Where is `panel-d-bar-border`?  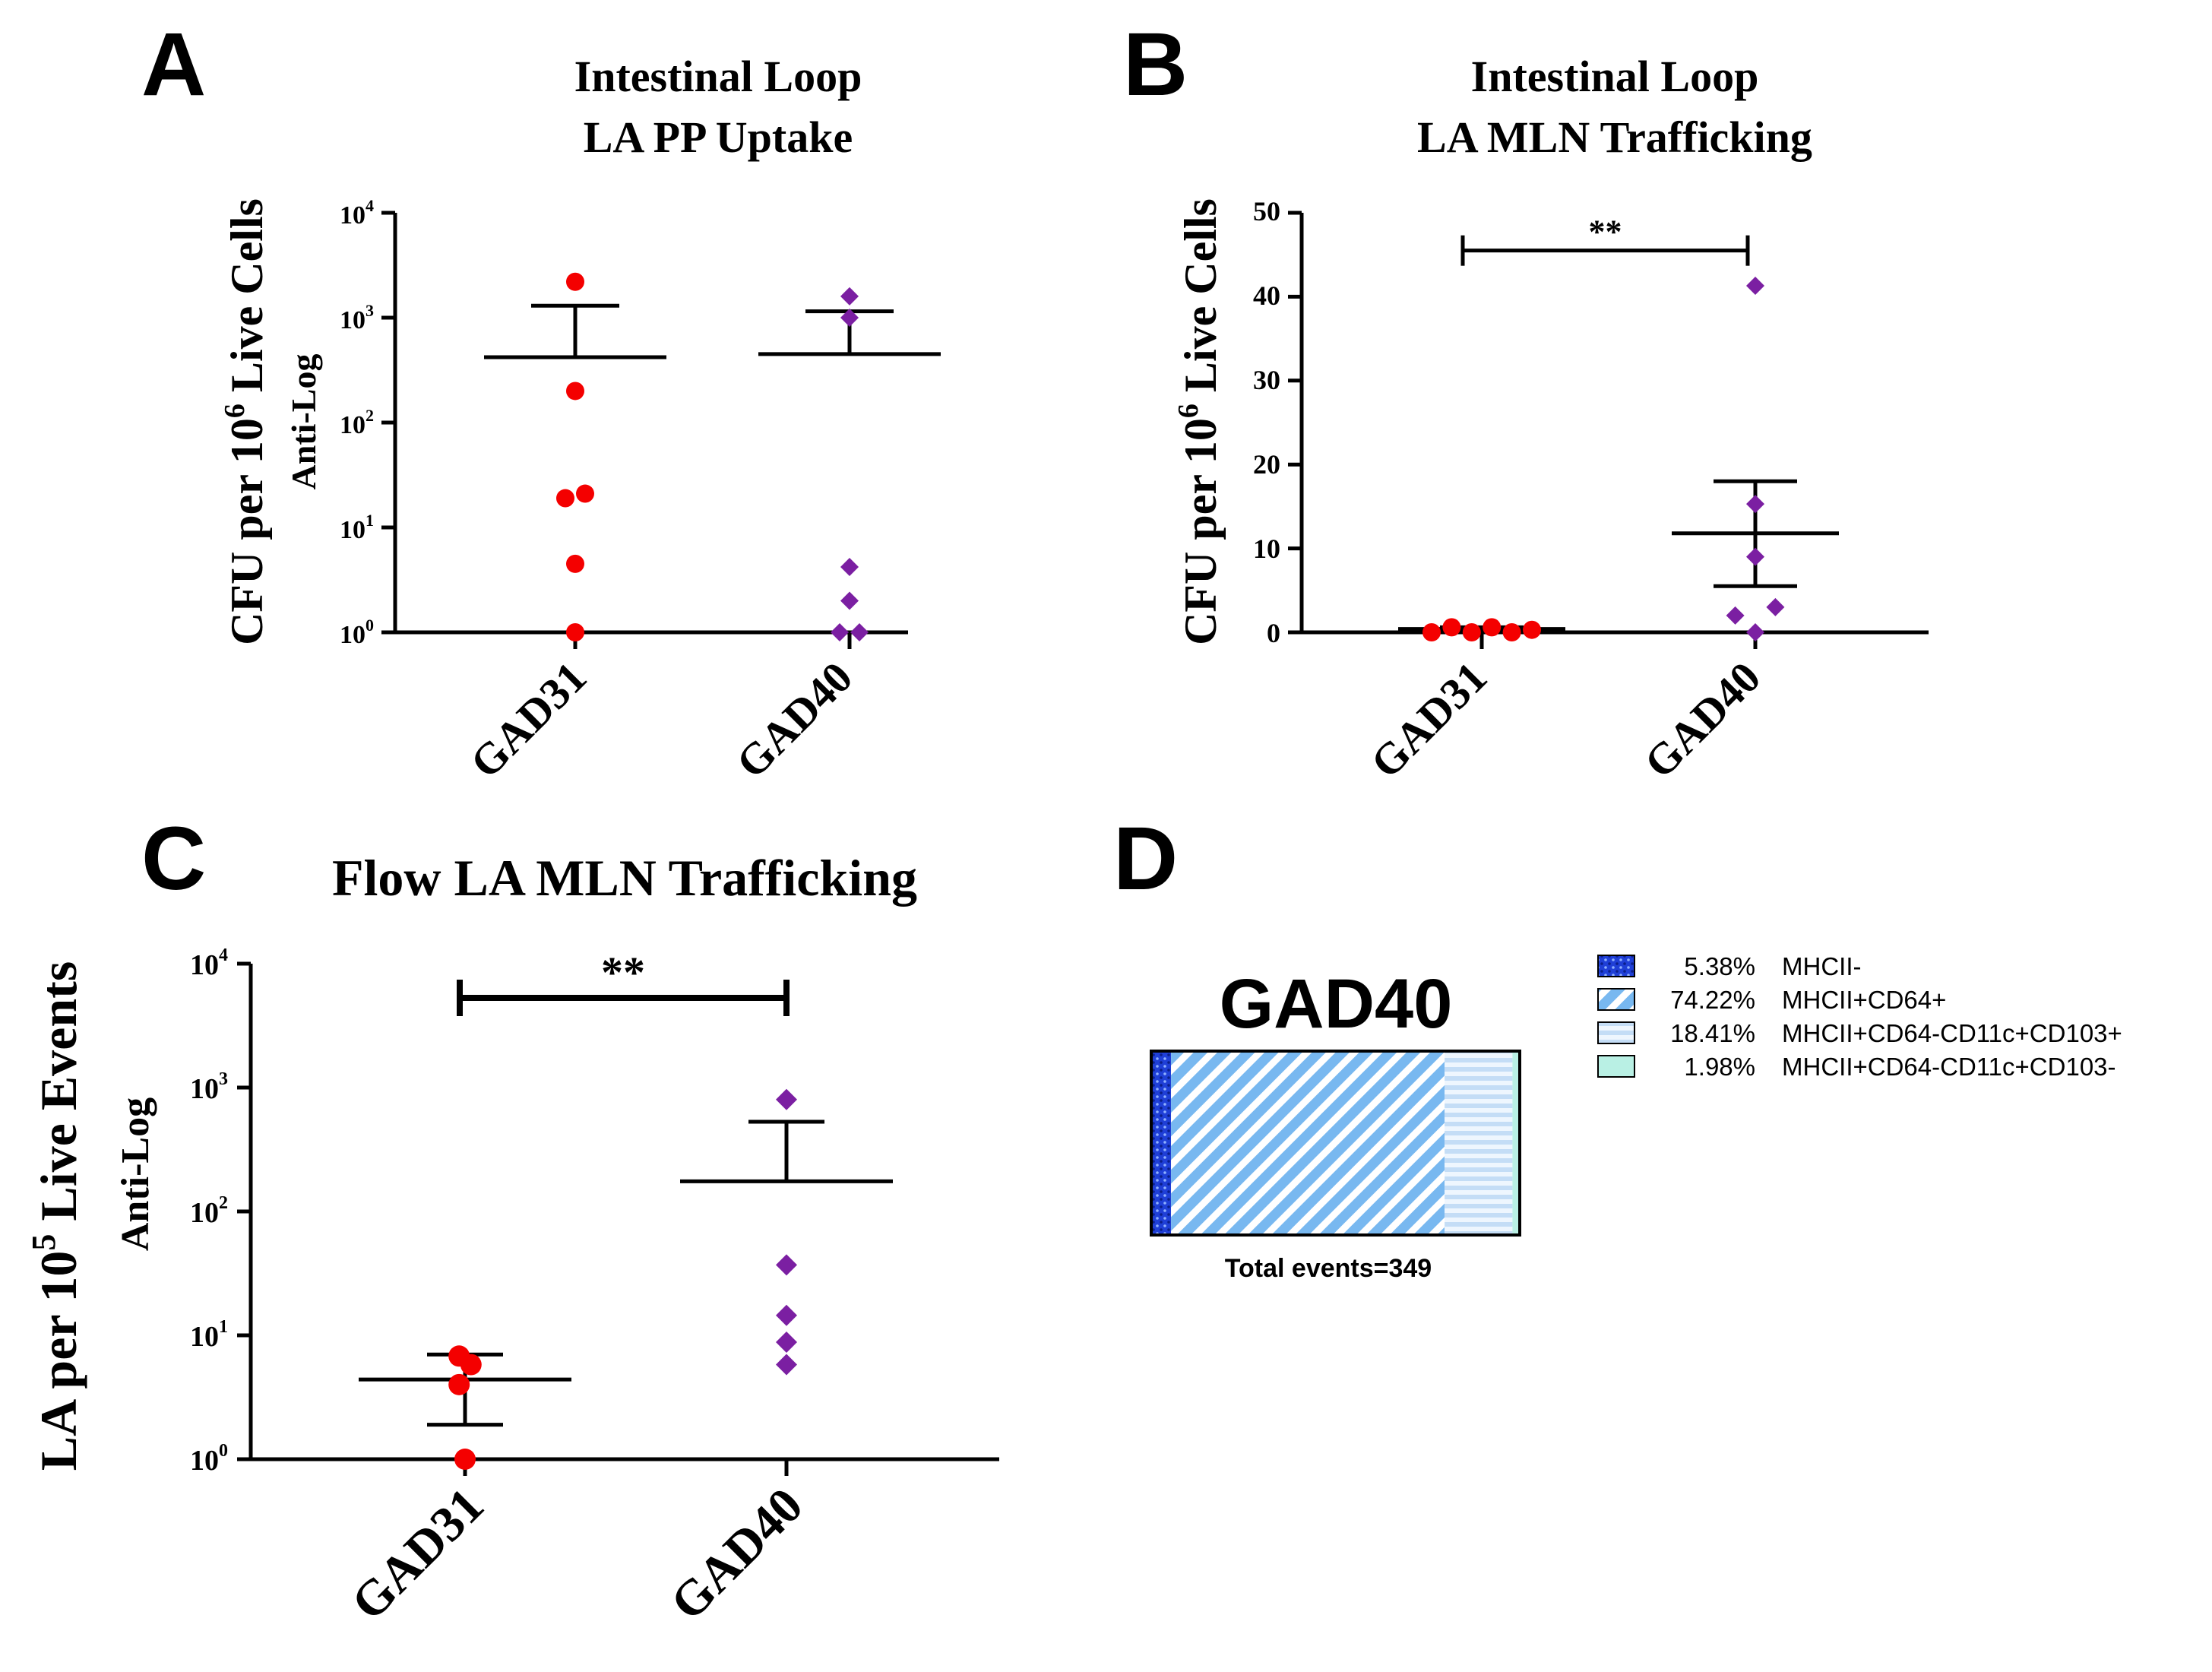
panel-d-bar-border is located at coordinates (1335, 1143).